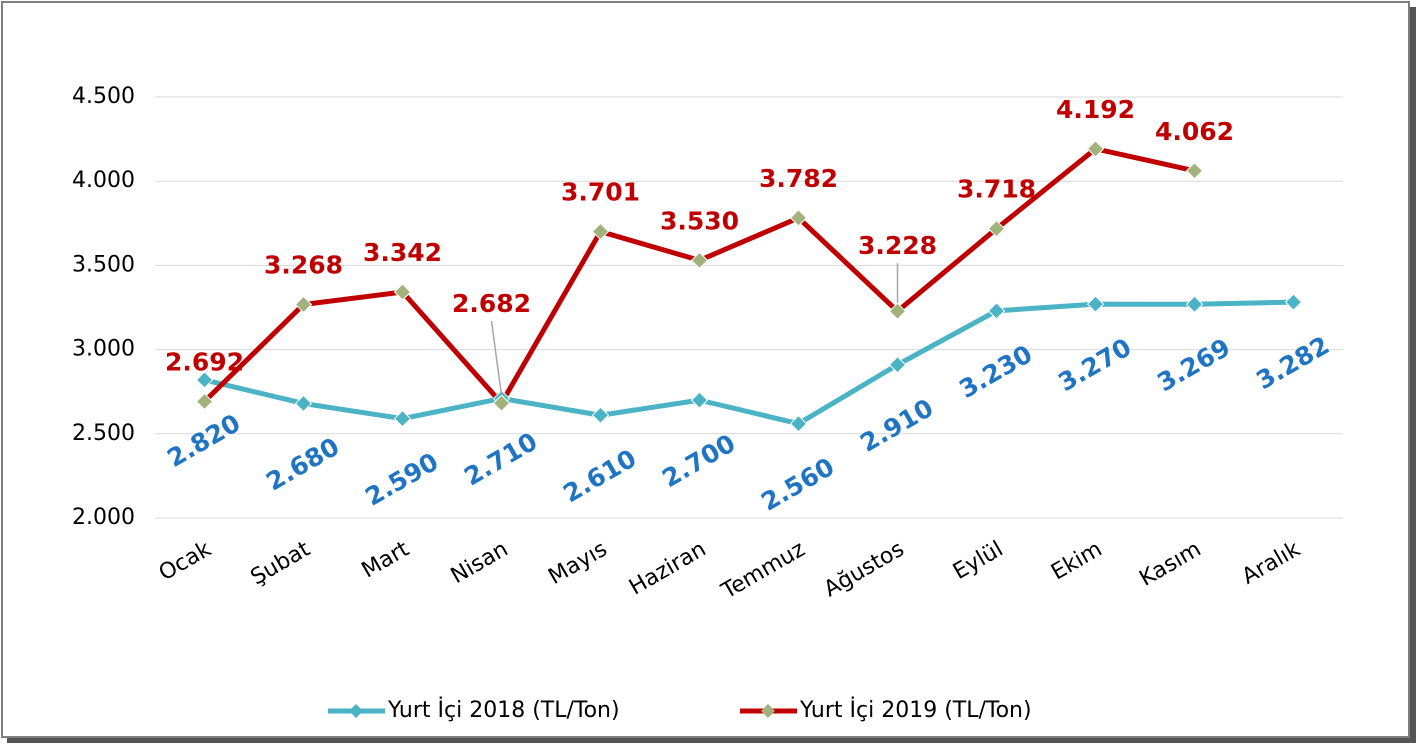 This screenshot has height=746, width=1419. What do you see at coordinates (103, 180) in the screenshot?
I see `y-tick-label: 4.000` at bounding box center [103, 180].